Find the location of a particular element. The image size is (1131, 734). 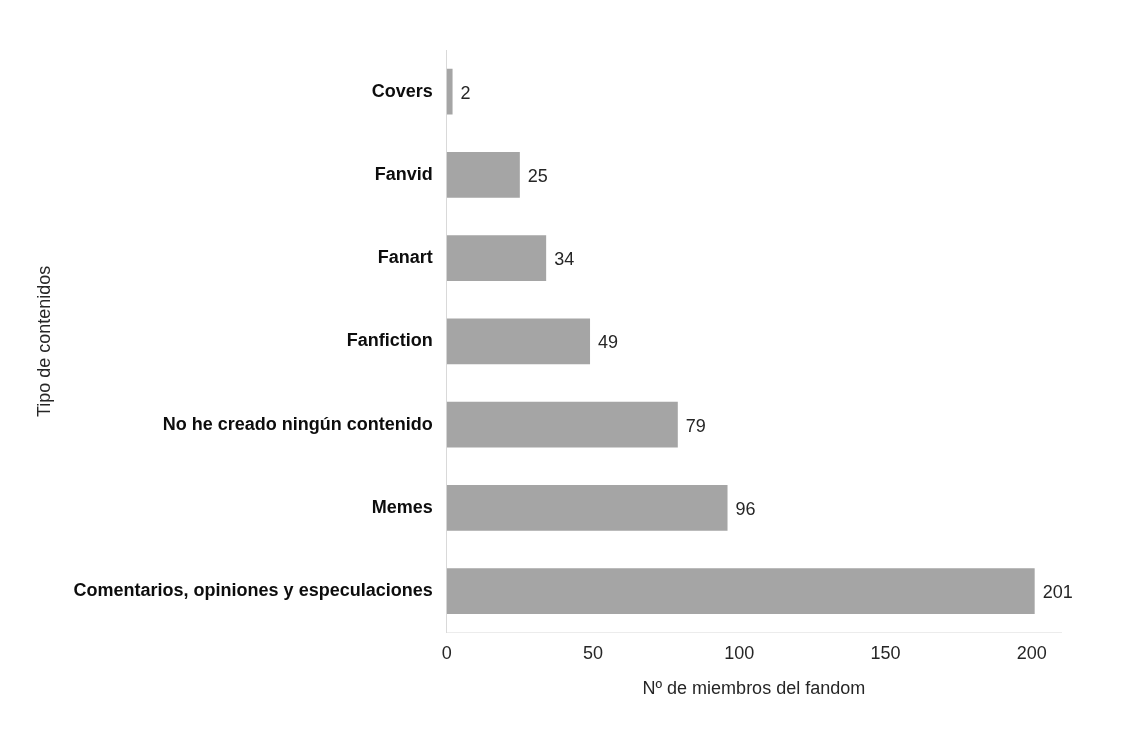

x-tick-label: 200 is located at coordinates (1031, 652).